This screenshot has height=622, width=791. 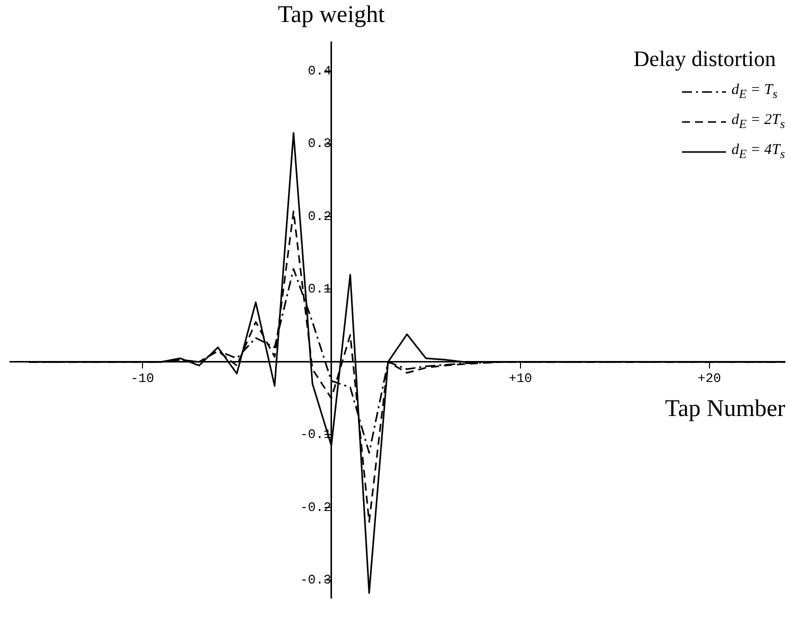 What do you see at coordinates (758, 122) in the screenshot?
I see `legend-label: d$_{E}$ = 2T$_{s}$` at bounding box center [758, 122].